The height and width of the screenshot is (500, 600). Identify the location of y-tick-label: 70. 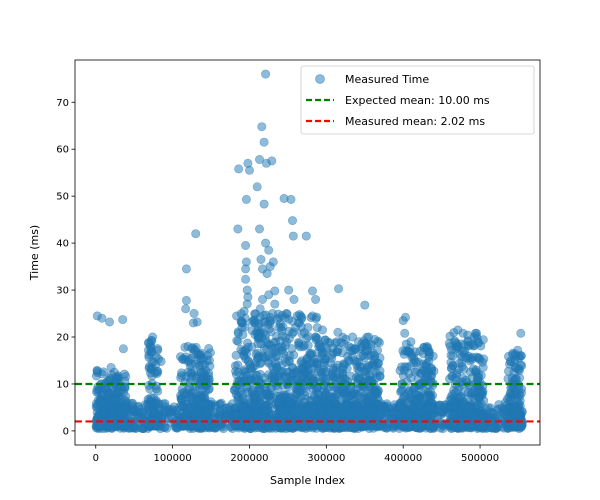
(62, 103).